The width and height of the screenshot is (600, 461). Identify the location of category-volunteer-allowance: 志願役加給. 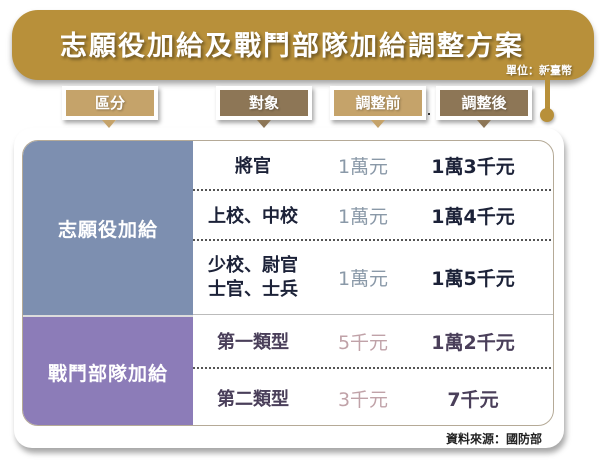
(108, 228).